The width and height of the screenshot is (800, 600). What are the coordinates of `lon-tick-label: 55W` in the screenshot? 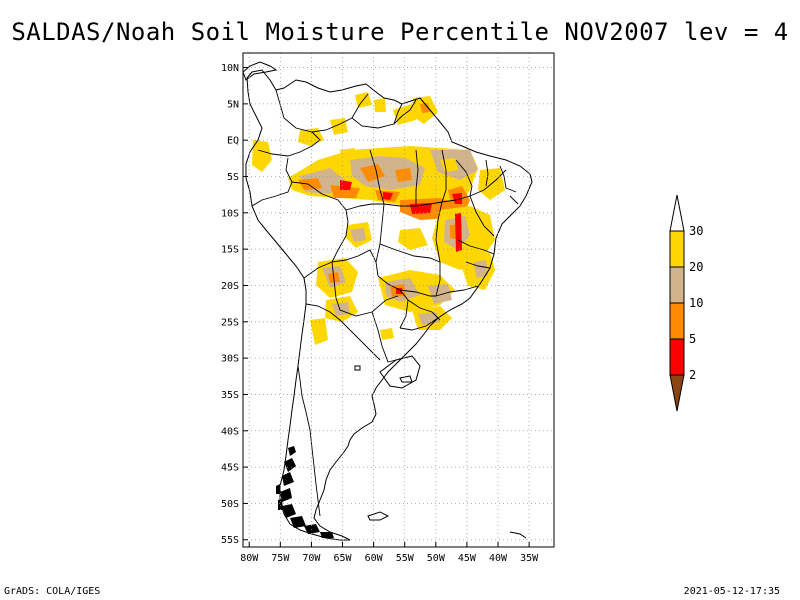 It's located at (405, 558).